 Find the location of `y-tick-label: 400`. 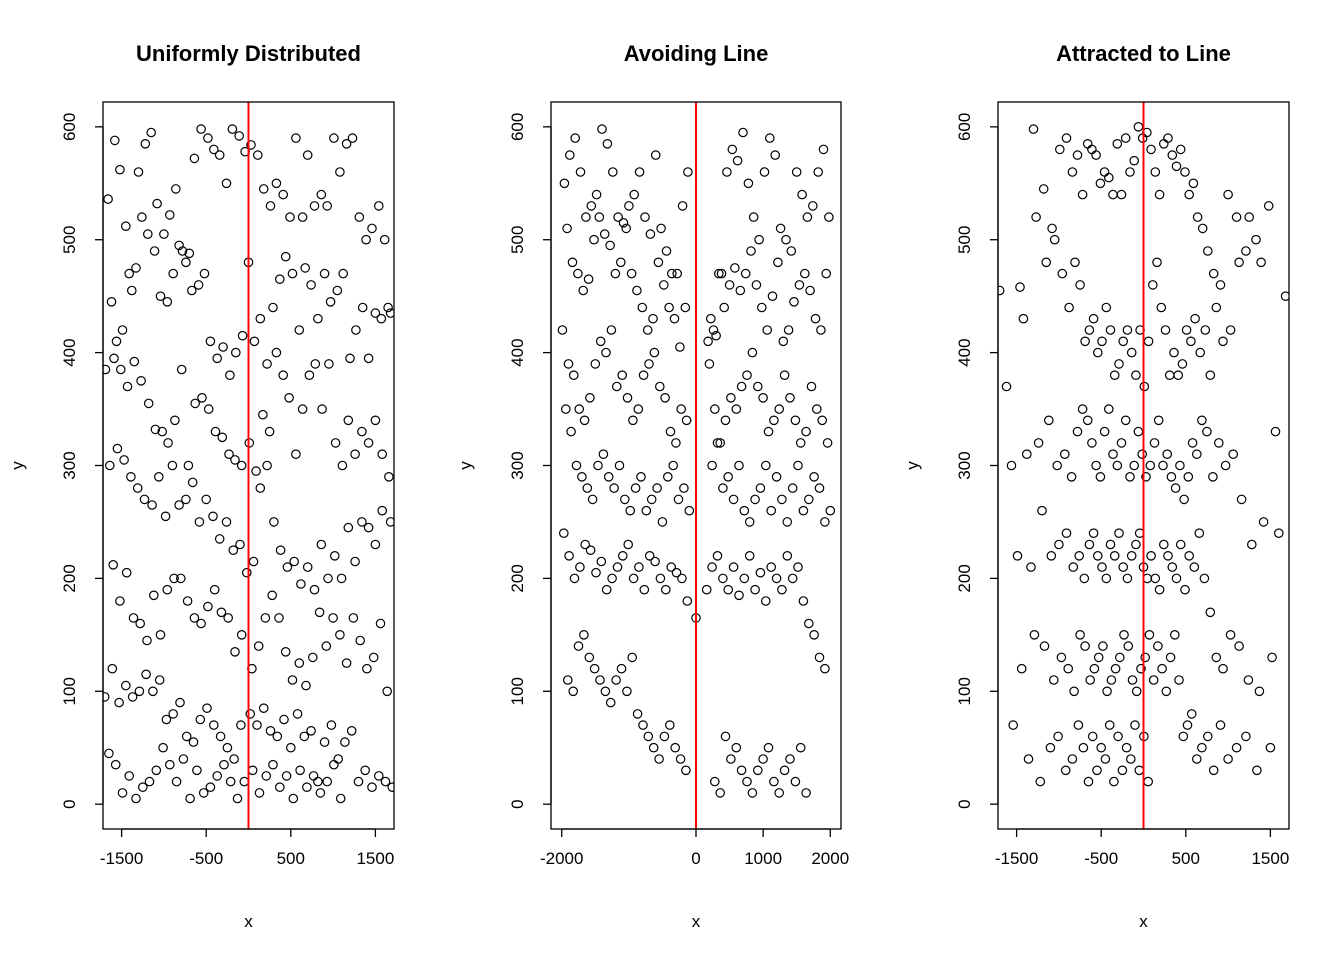

y-tick-label: 400 is located at coordinates (964, 352).